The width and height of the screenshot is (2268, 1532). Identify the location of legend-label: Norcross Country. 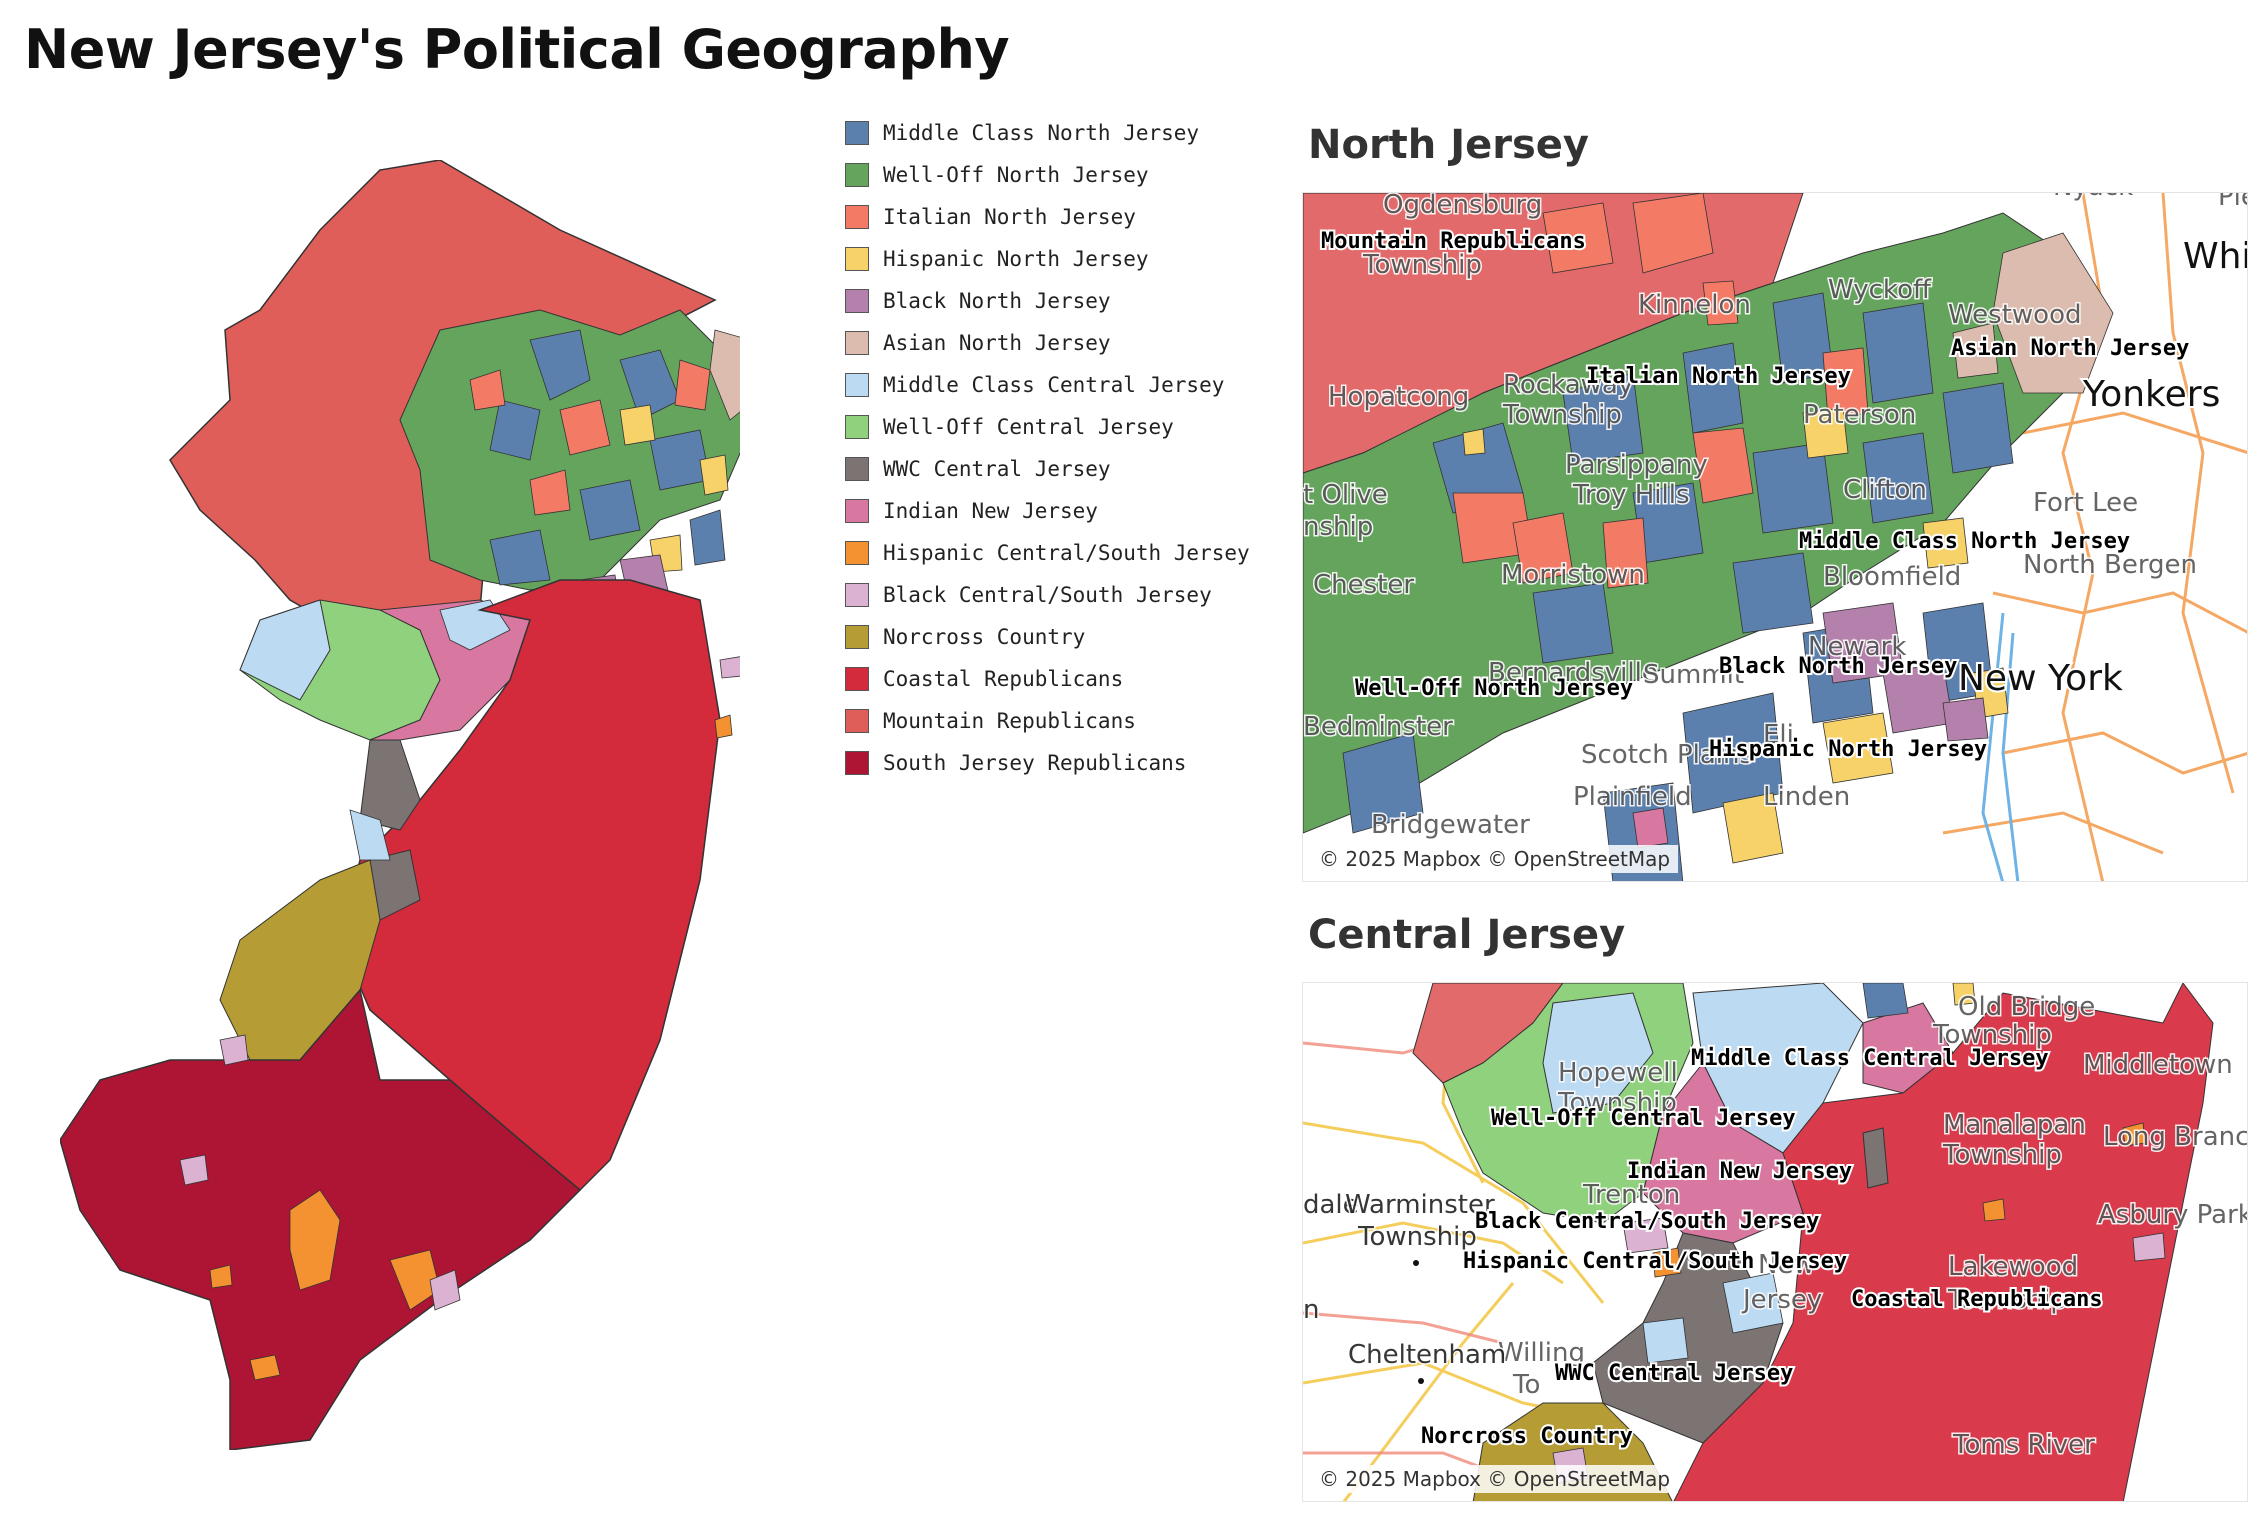
(984, 637).